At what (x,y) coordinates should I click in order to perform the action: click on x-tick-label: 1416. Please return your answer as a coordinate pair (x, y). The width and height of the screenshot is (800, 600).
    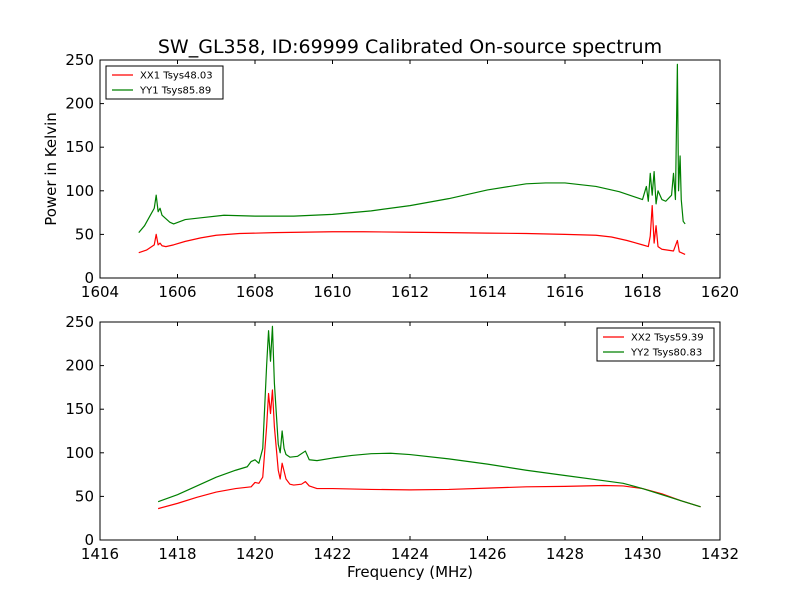
    Looking at the image, I should click on (100, 554).